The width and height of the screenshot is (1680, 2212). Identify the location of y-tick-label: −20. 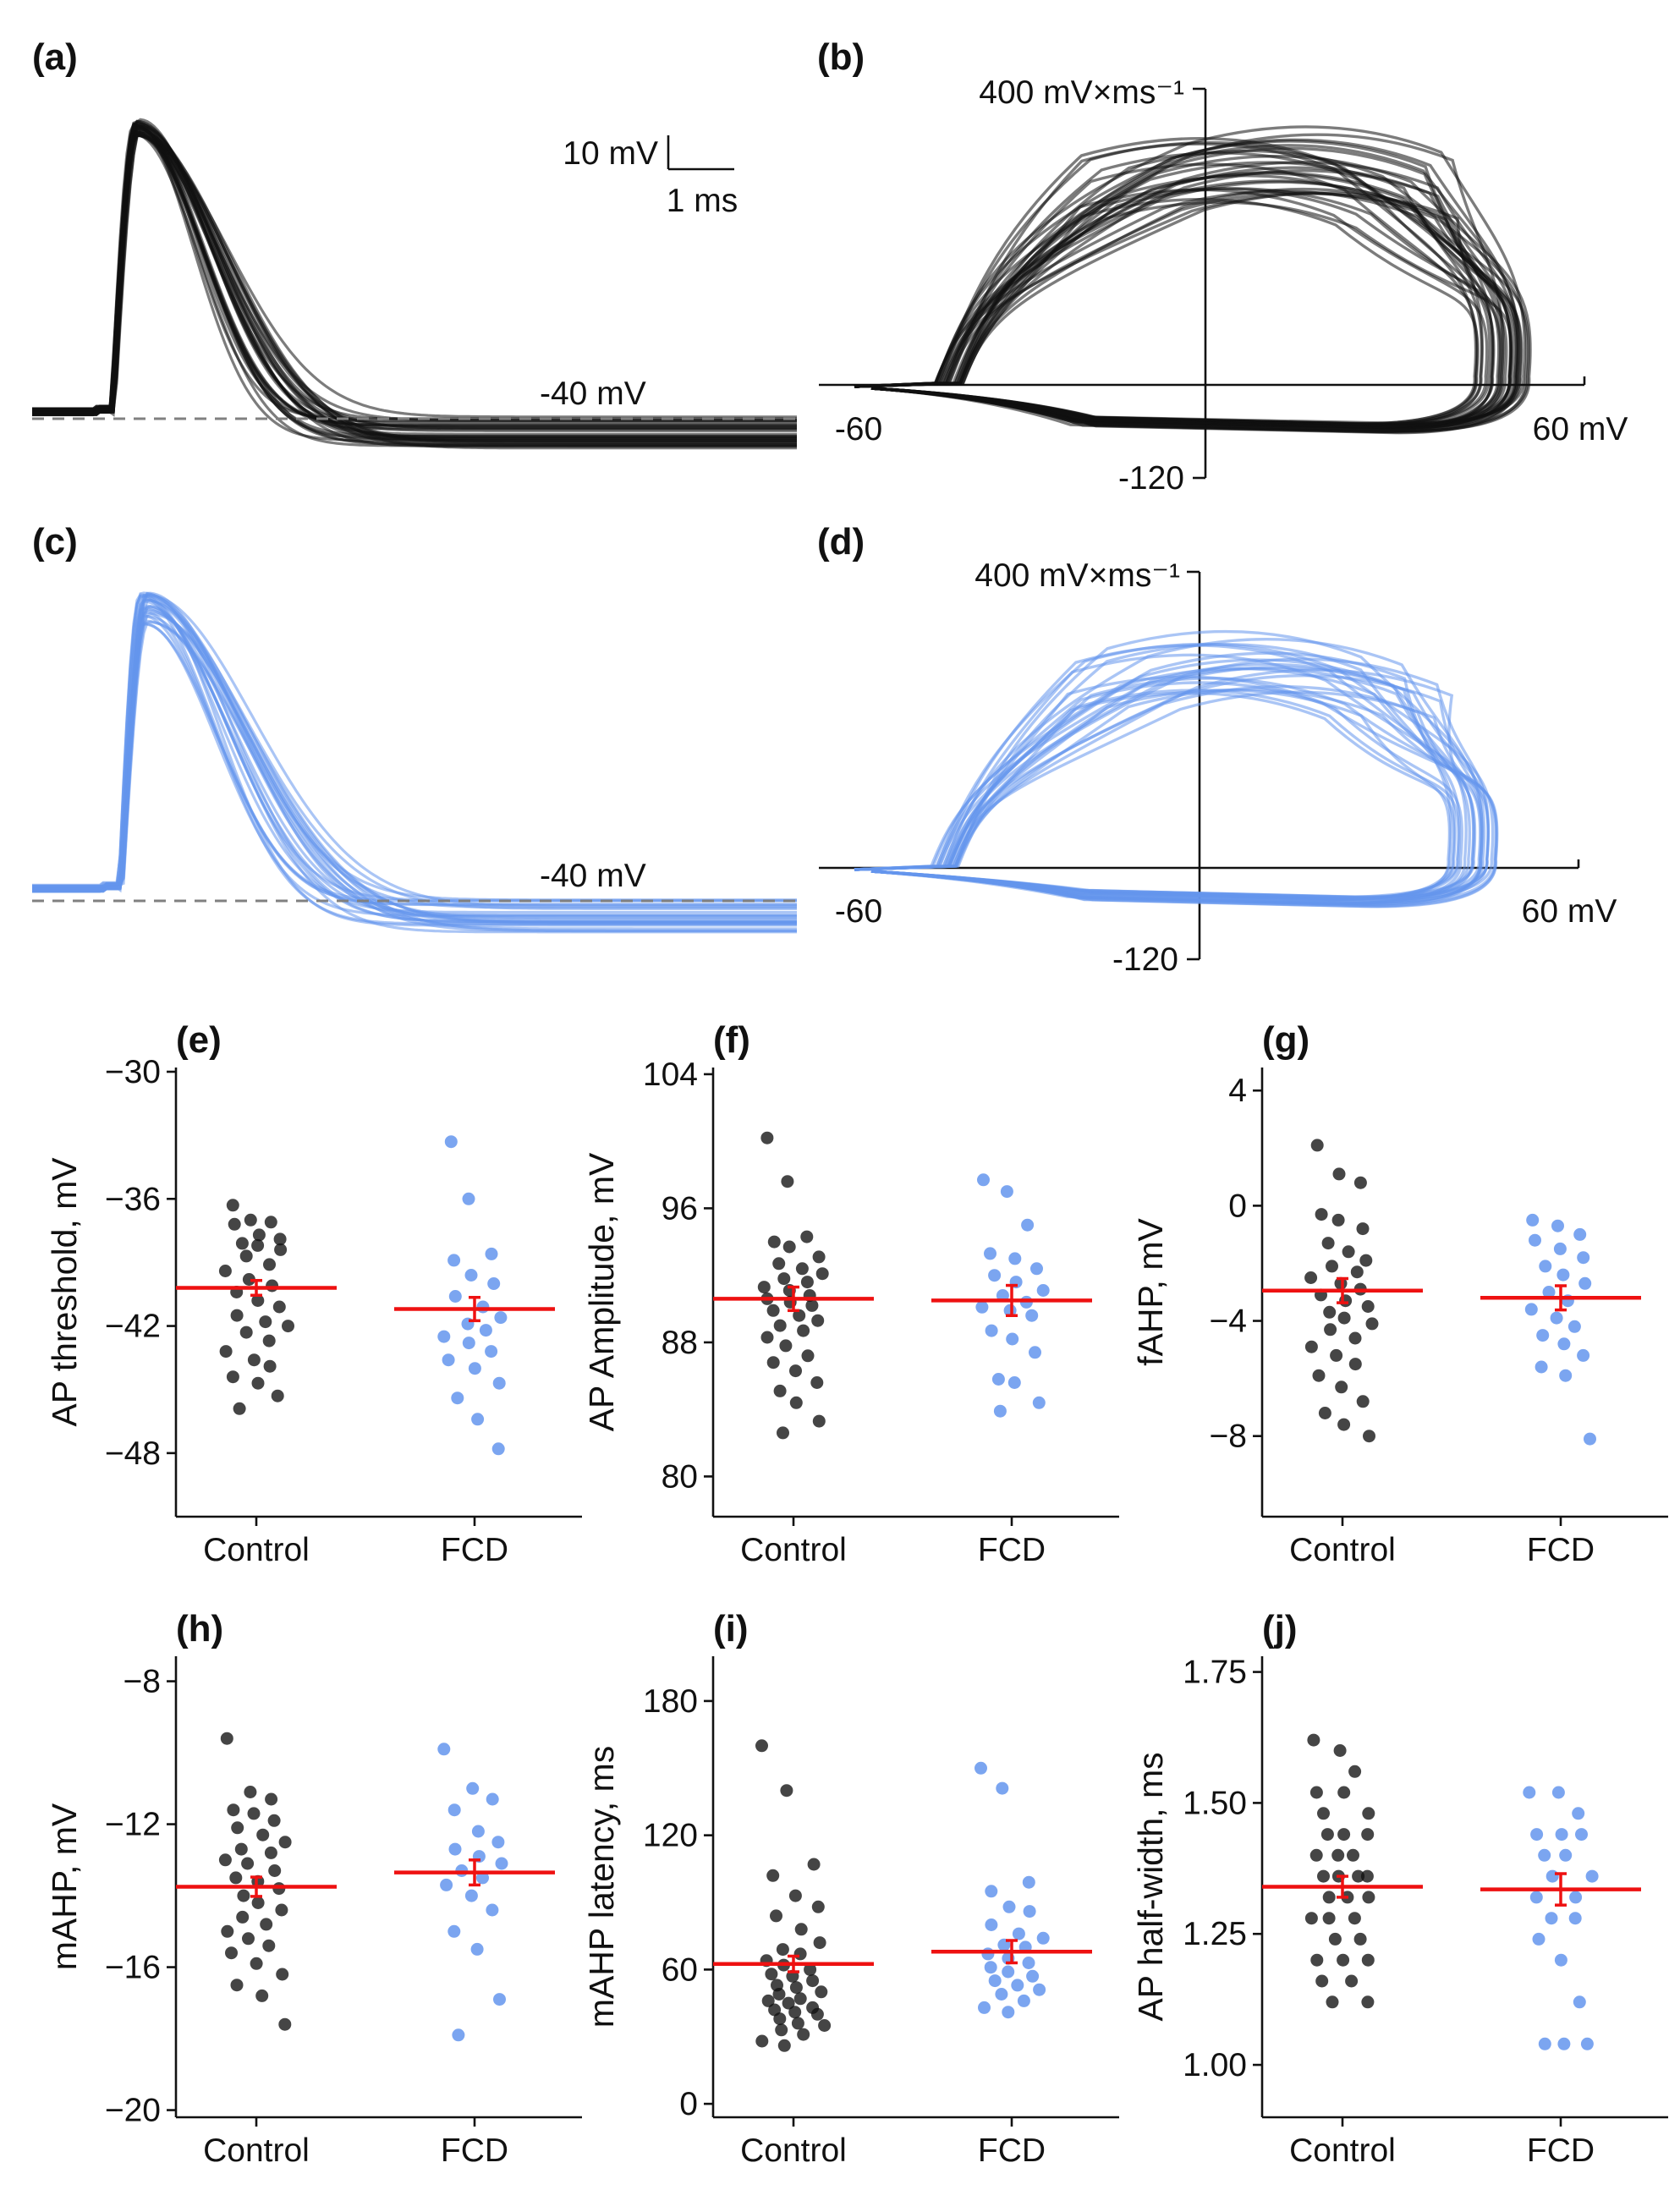
(133, 2111).